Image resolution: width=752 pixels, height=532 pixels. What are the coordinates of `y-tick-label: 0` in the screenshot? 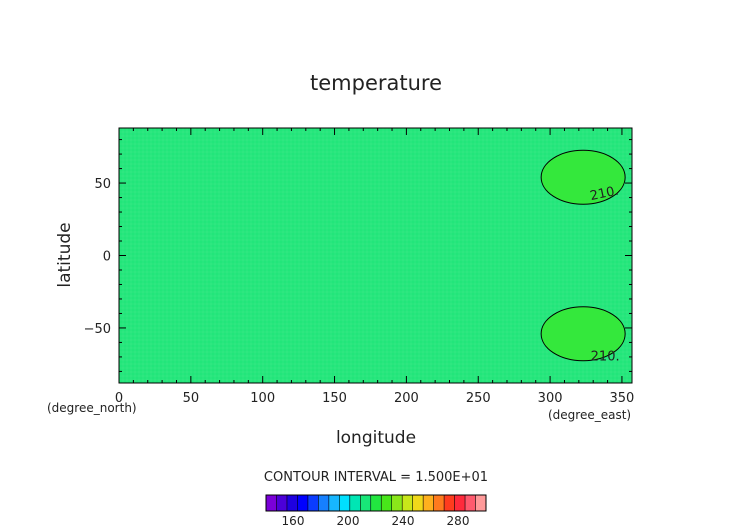 It's located at (107, 257).